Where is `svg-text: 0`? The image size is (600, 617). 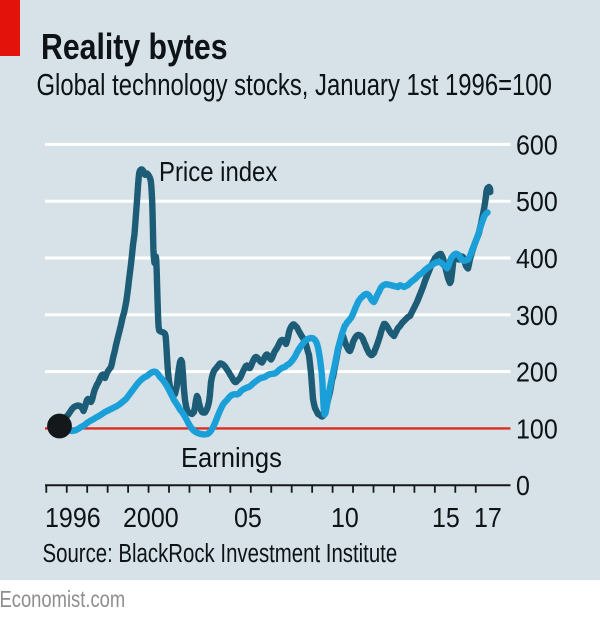 svg-text: 0 is located at coordinates (523, 485).